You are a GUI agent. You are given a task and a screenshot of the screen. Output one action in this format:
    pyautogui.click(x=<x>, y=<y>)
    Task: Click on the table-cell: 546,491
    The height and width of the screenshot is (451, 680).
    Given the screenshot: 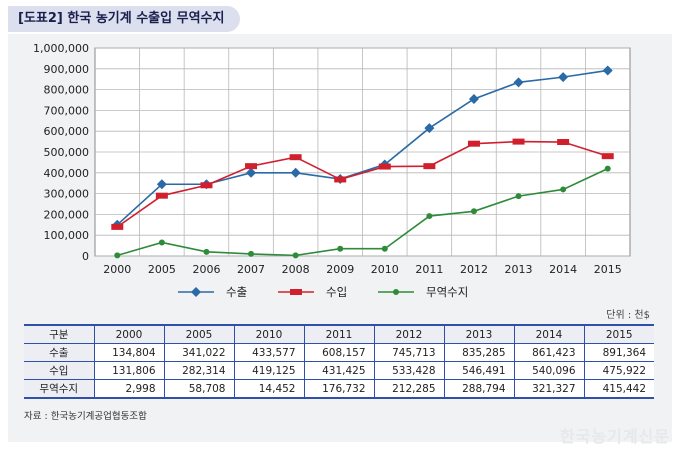 What is the action you would take?
    pyautogui.click(x=479, y=370)
    